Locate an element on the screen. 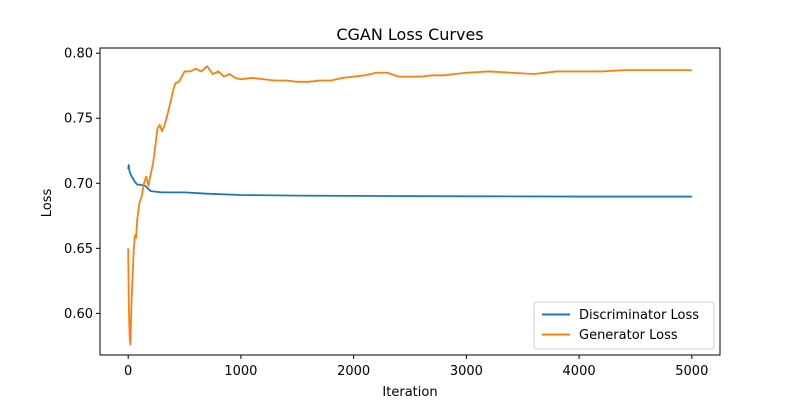 This screenshot has height=400, width=800. x-tick-label: 5000 is located at coordinates (691, 371).